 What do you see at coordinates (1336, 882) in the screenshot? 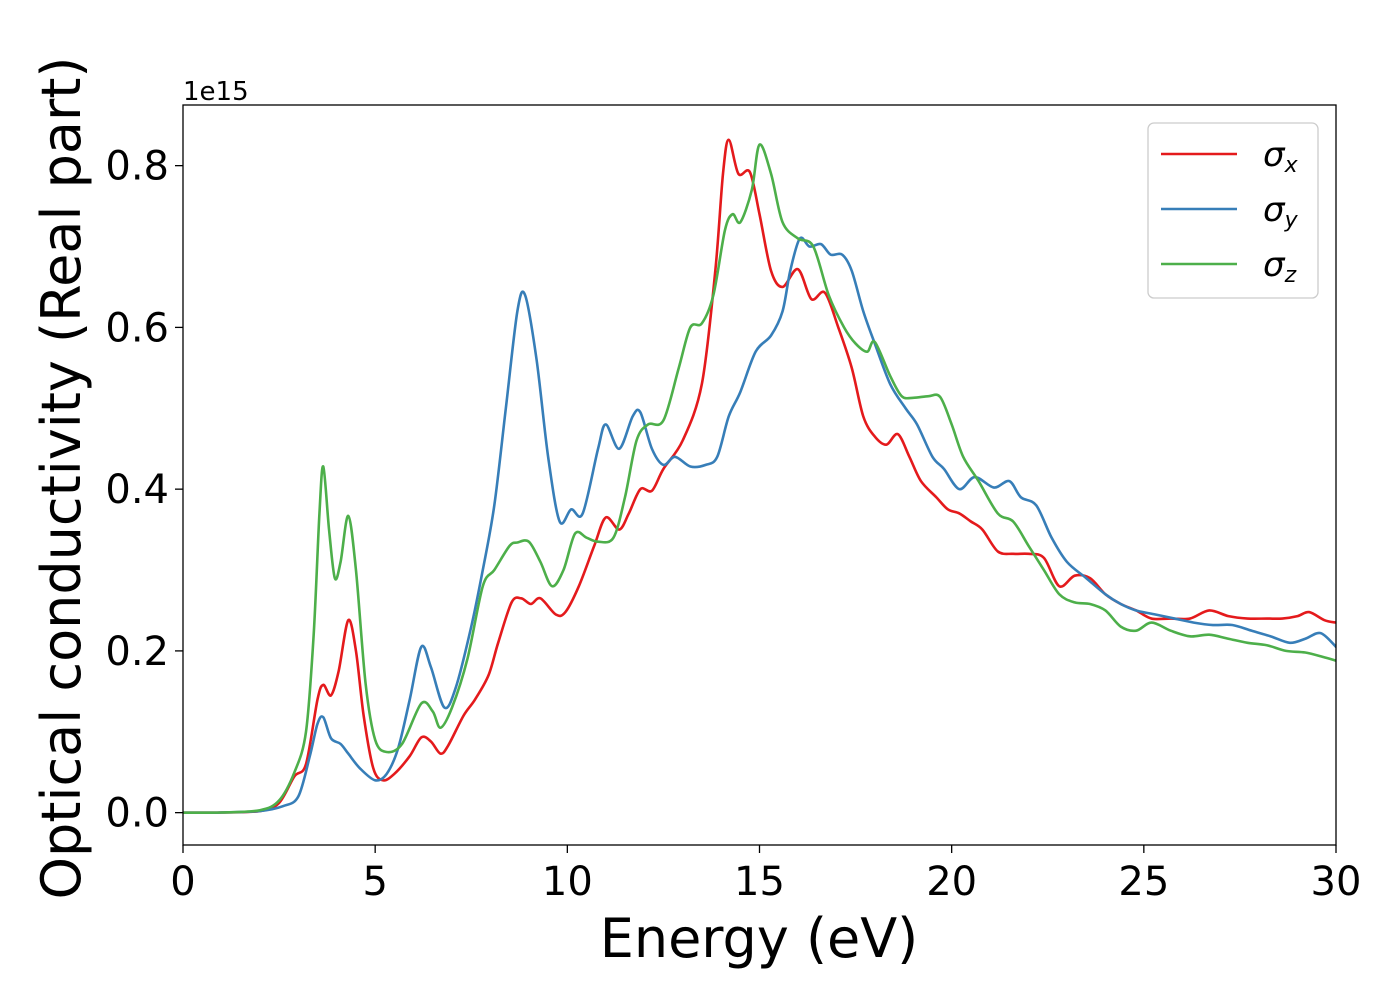
I see `x-tick-label: 30` at bounding box center [1336, 882].